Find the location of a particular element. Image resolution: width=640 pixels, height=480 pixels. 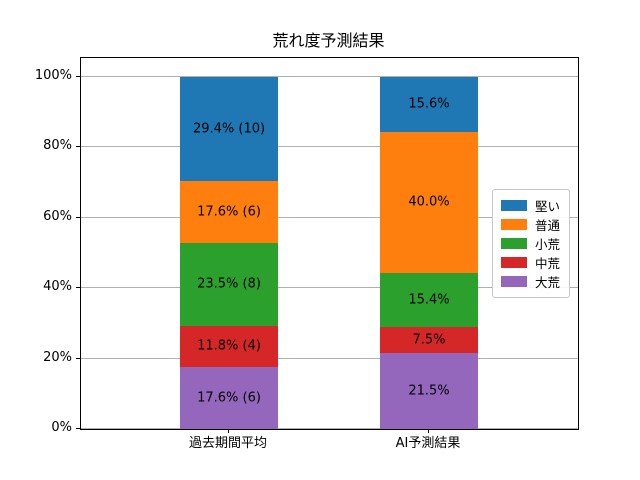

segment-label: 11.8% (4) is located at coordinates (229, 346).